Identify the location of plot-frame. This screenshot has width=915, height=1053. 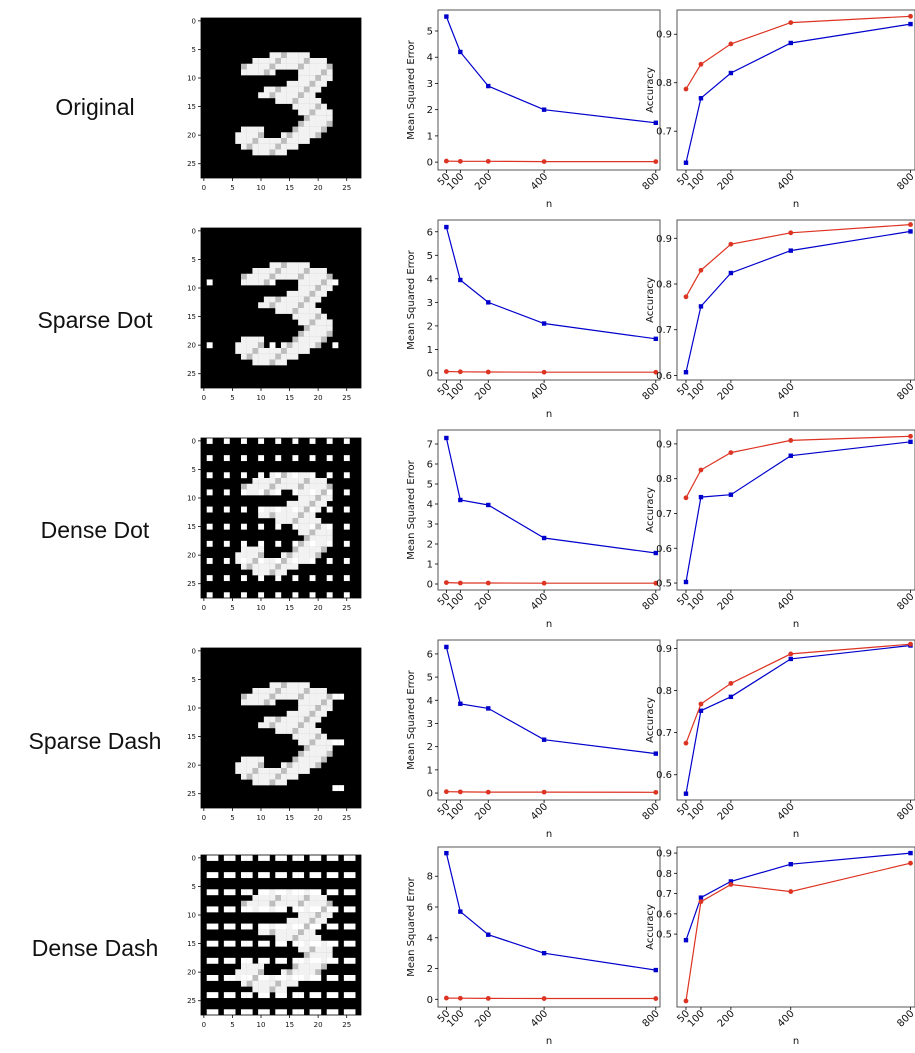
(795, 720).